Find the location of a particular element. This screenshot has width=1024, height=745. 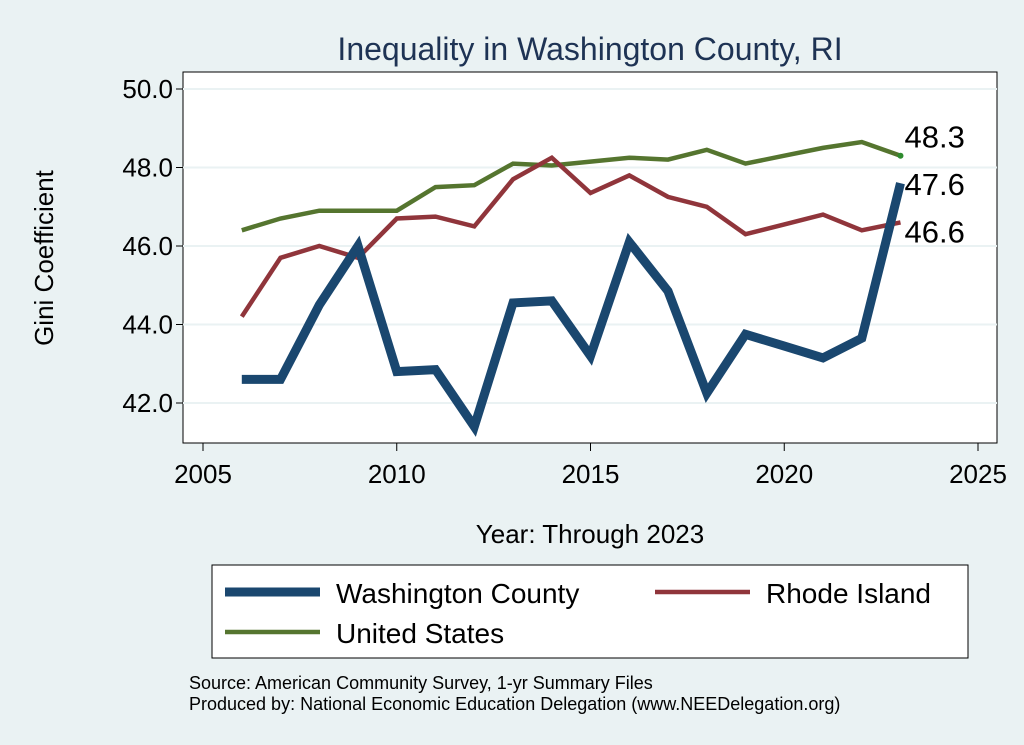

y-tick-label: 46.0 is located at coordinates (147, 246).